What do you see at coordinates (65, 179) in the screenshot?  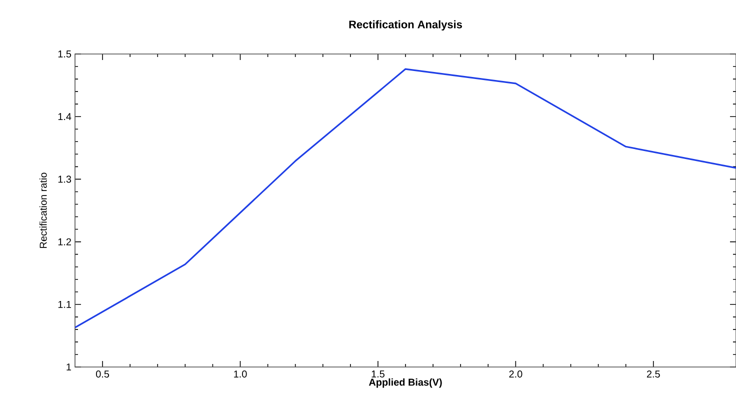 I see `y-tick-label: 1.3` at bounding box center [65, 179].